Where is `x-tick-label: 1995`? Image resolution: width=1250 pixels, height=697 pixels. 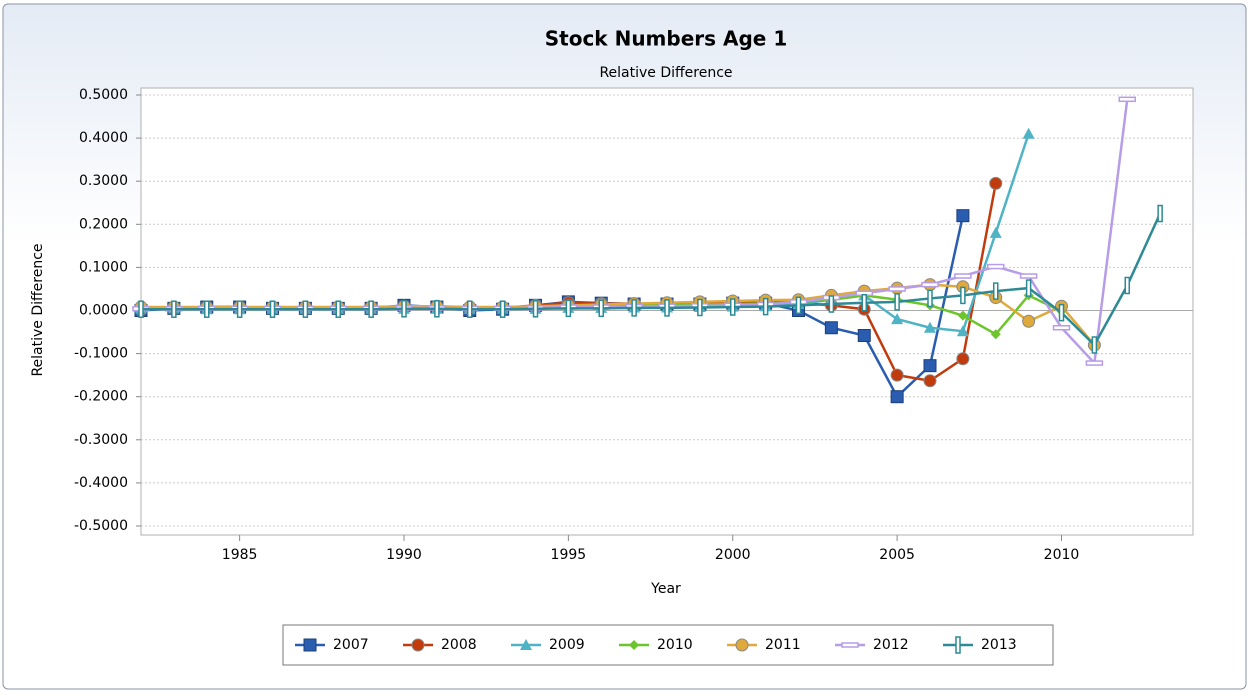
x-tick-label: 1995 is located at coordinates (569, 555).